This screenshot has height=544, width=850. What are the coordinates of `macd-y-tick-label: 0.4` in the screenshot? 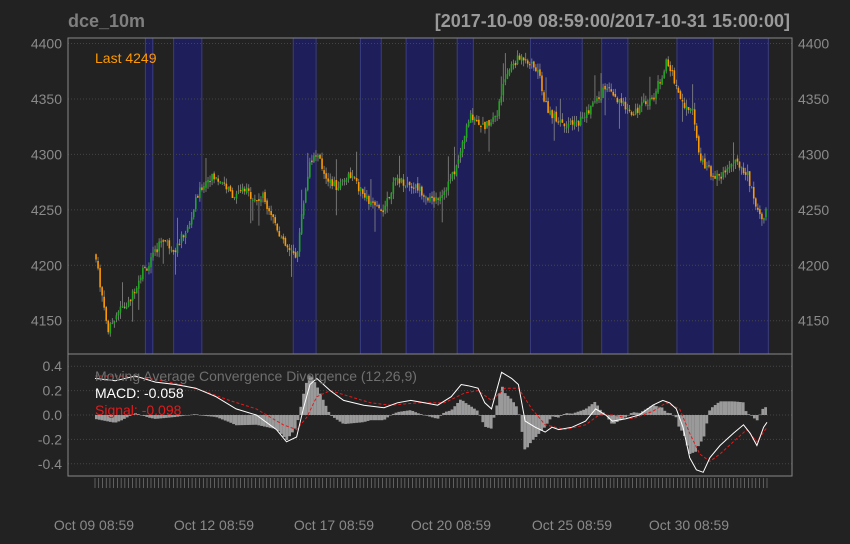 It's located at (53, 366).